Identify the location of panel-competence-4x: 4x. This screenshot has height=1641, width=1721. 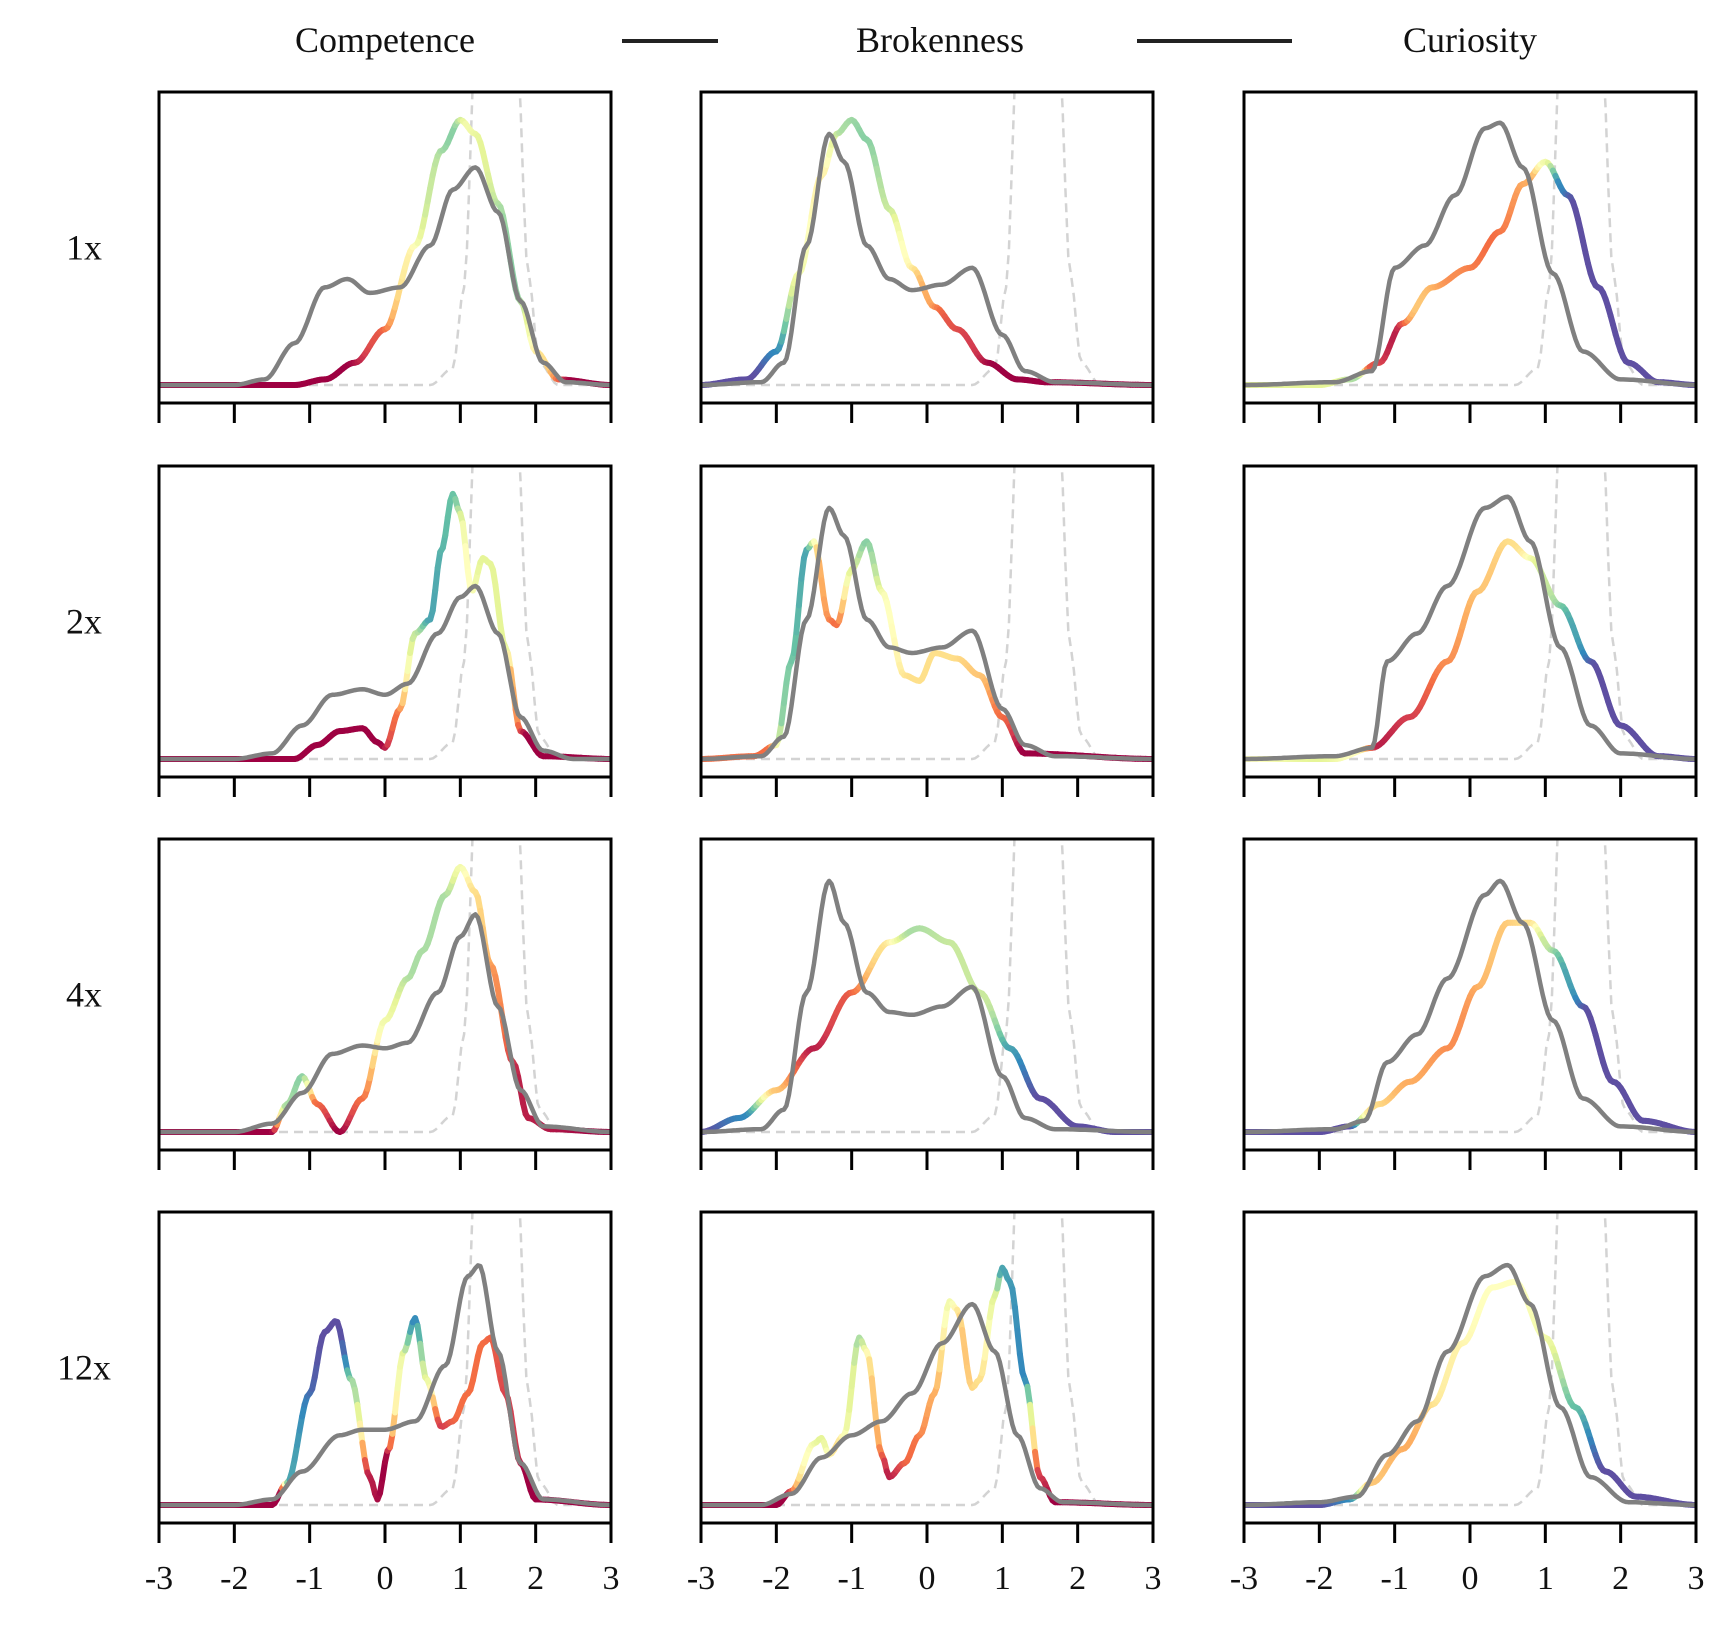
(339, 1003).